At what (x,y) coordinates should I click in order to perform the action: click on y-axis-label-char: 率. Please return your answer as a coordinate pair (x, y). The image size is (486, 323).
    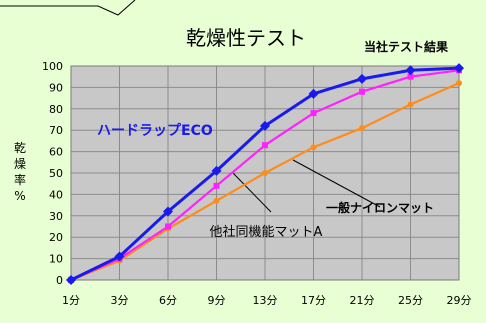
    Looking at the image, I should click on (20, 179).